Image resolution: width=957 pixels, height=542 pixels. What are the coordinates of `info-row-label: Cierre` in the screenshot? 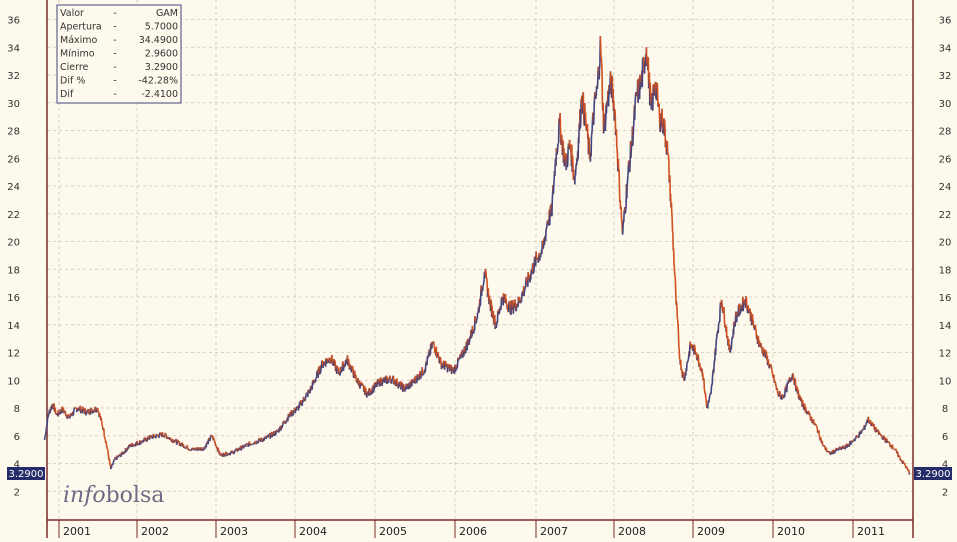 It's located at (74, 67).